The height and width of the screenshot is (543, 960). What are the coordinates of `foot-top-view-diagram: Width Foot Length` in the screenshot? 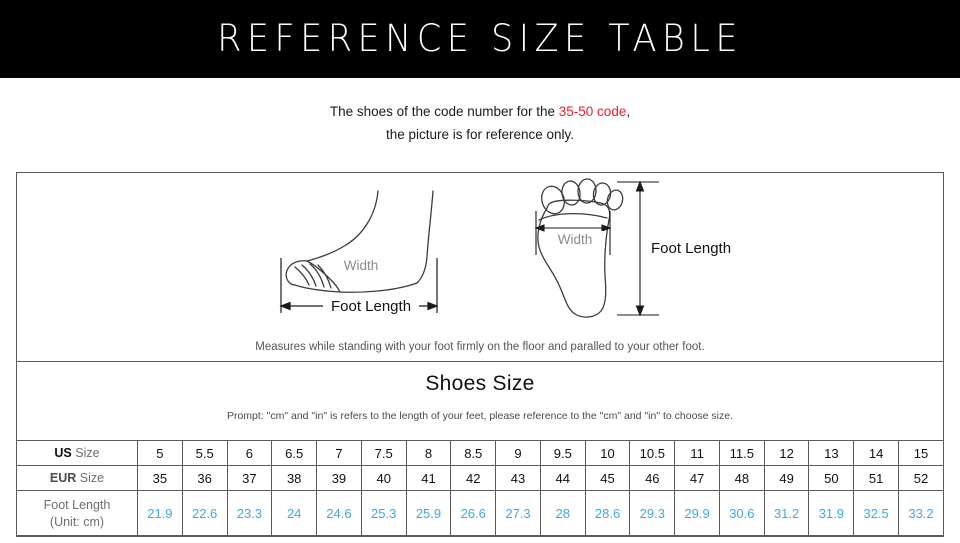 It's located at (624, 250).